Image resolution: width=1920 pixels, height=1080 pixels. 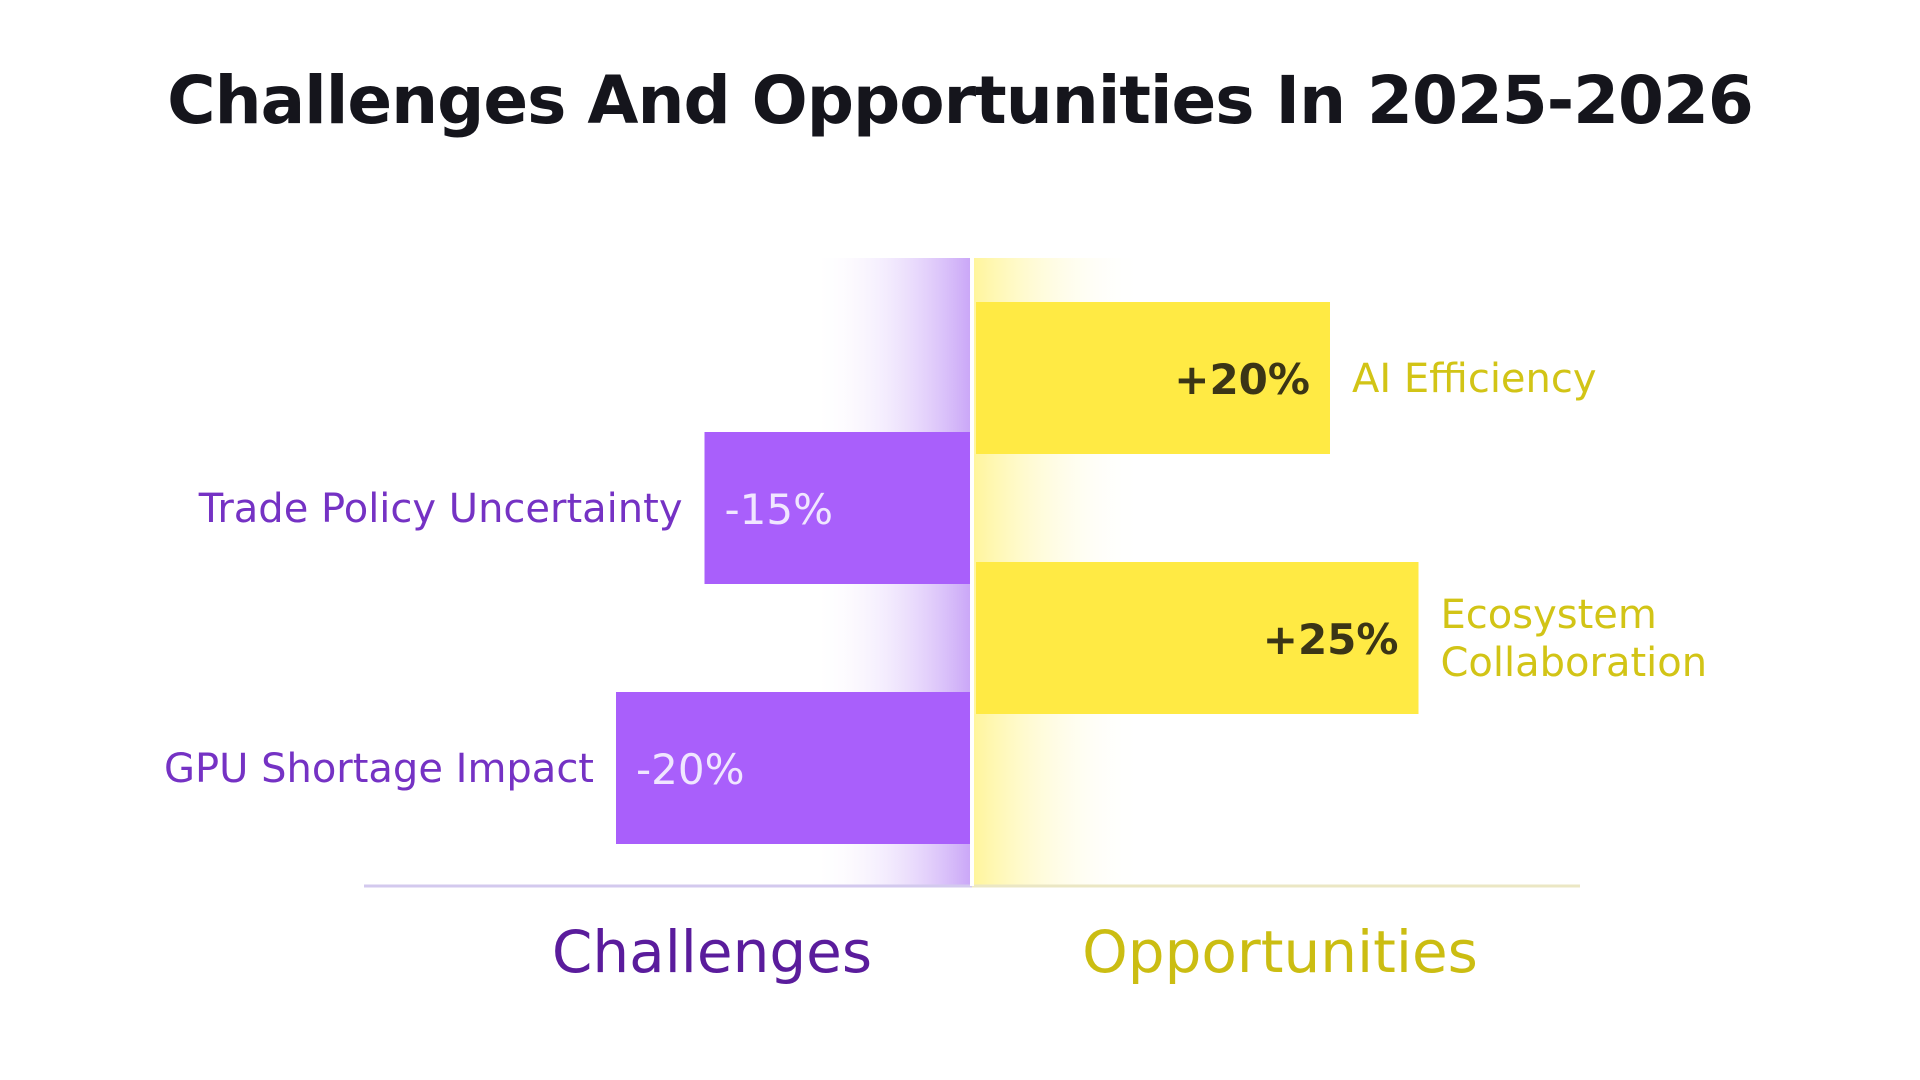 What do you see at coordinates (1331, 639) in the screenshot?
I see `value-label-ecosystem-collaboration: +25%` at bounding box center [1331, 639].